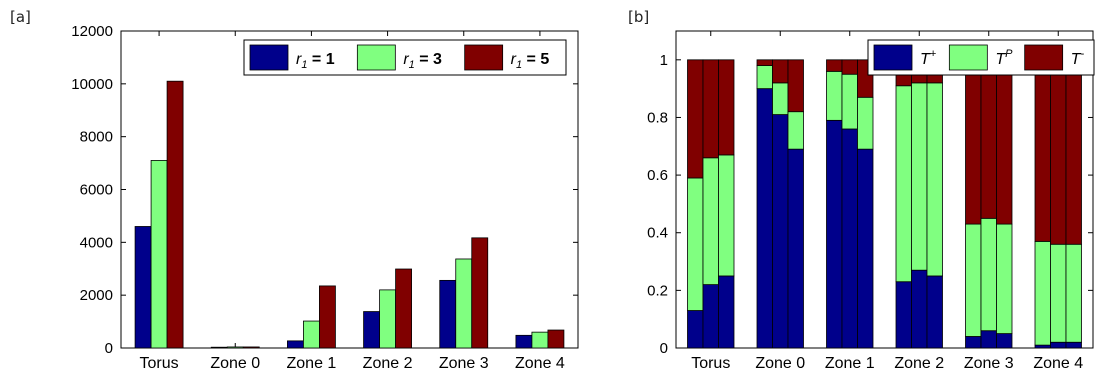  Describe the element at coordinates (1009, 54) in the screenshot. I see `legend-superscript: P` at that location.